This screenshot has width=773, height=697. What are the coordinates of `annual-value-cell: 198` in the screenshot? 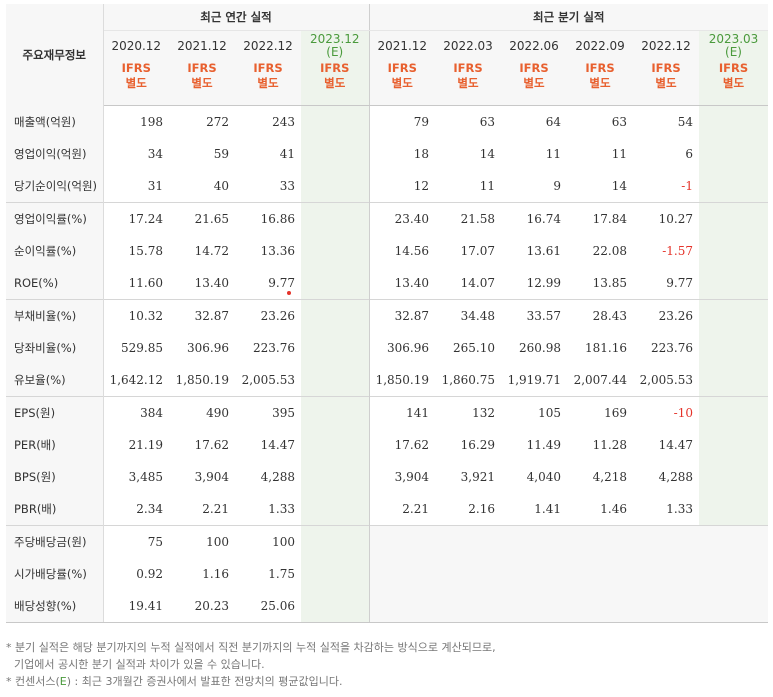 It's located at (151, 122).